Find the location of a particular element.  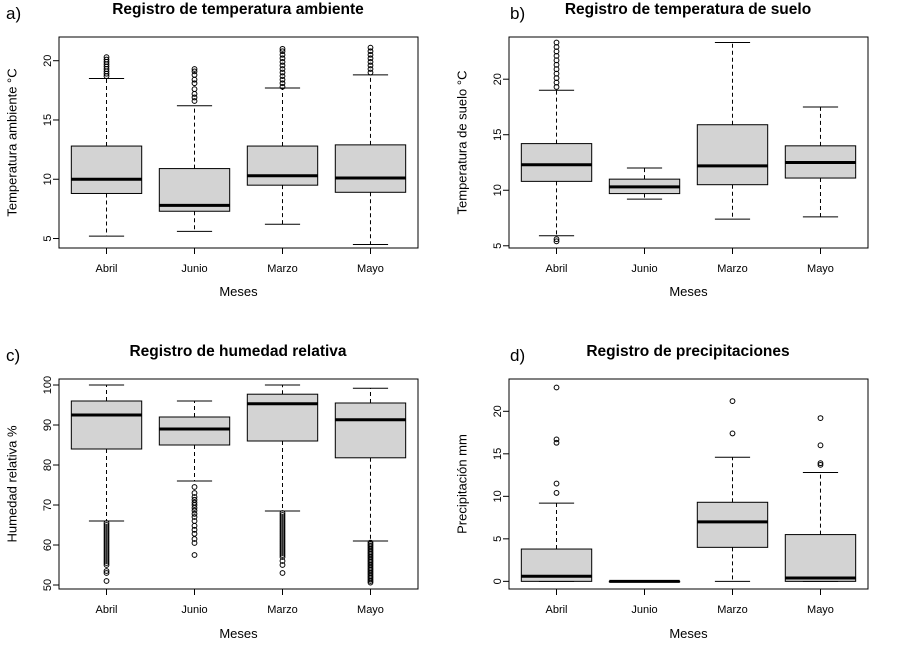

panel-title: Registro de temperatura de suelo is located at coordinates (688, 9).